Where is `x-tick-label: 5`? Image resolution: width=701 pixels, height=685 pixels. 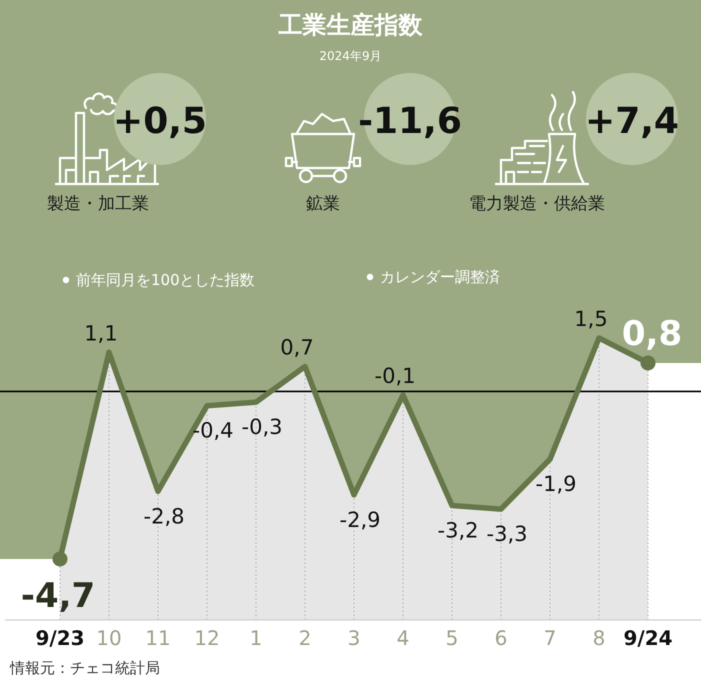
x-tick-label: 5 is located at coordinates (452, 638).